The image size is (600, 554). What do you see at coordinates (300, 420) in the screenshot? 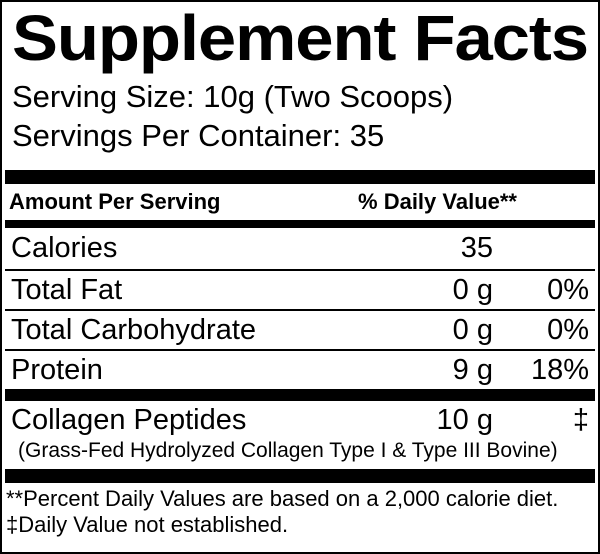
I see `table-row-collagen-peptides: Collagen Peptides 10 g ‡` at bounding box center [300, 420].